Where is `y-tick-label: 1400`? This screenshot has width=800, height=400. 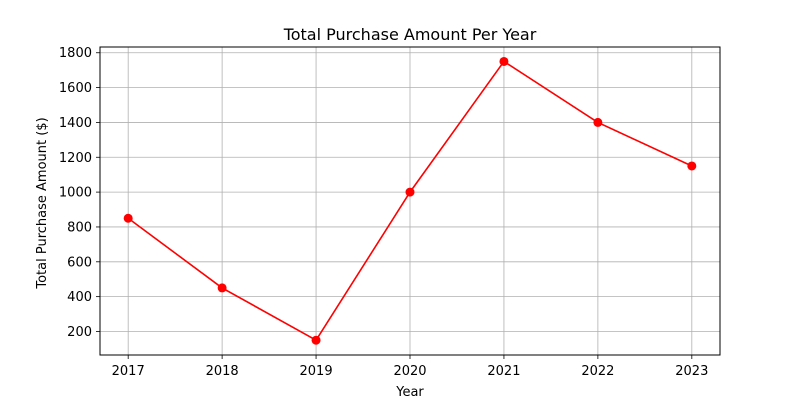
y-tick-label: 1400 is located at coordinates (75, 123).